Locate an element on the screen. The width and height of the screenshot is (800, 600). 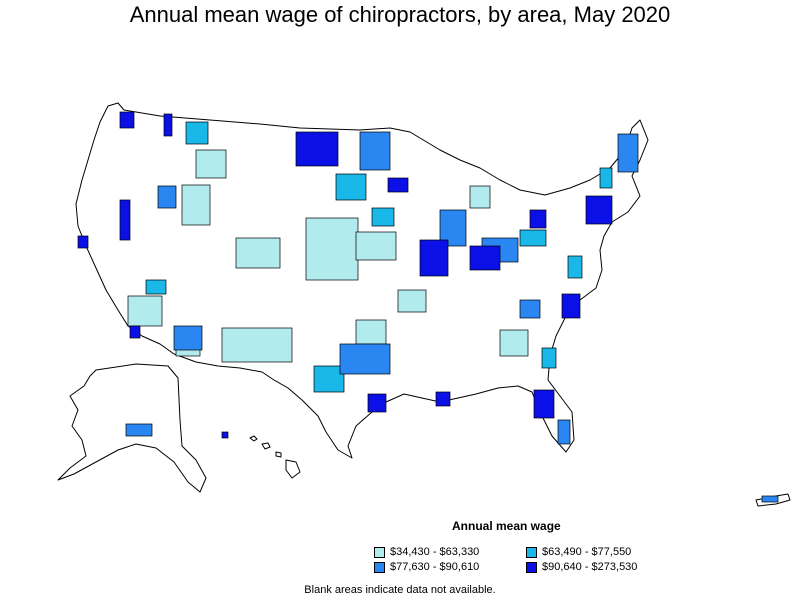
legend-label: $34,430 - $63,330 is located at coordinates (435, 552).